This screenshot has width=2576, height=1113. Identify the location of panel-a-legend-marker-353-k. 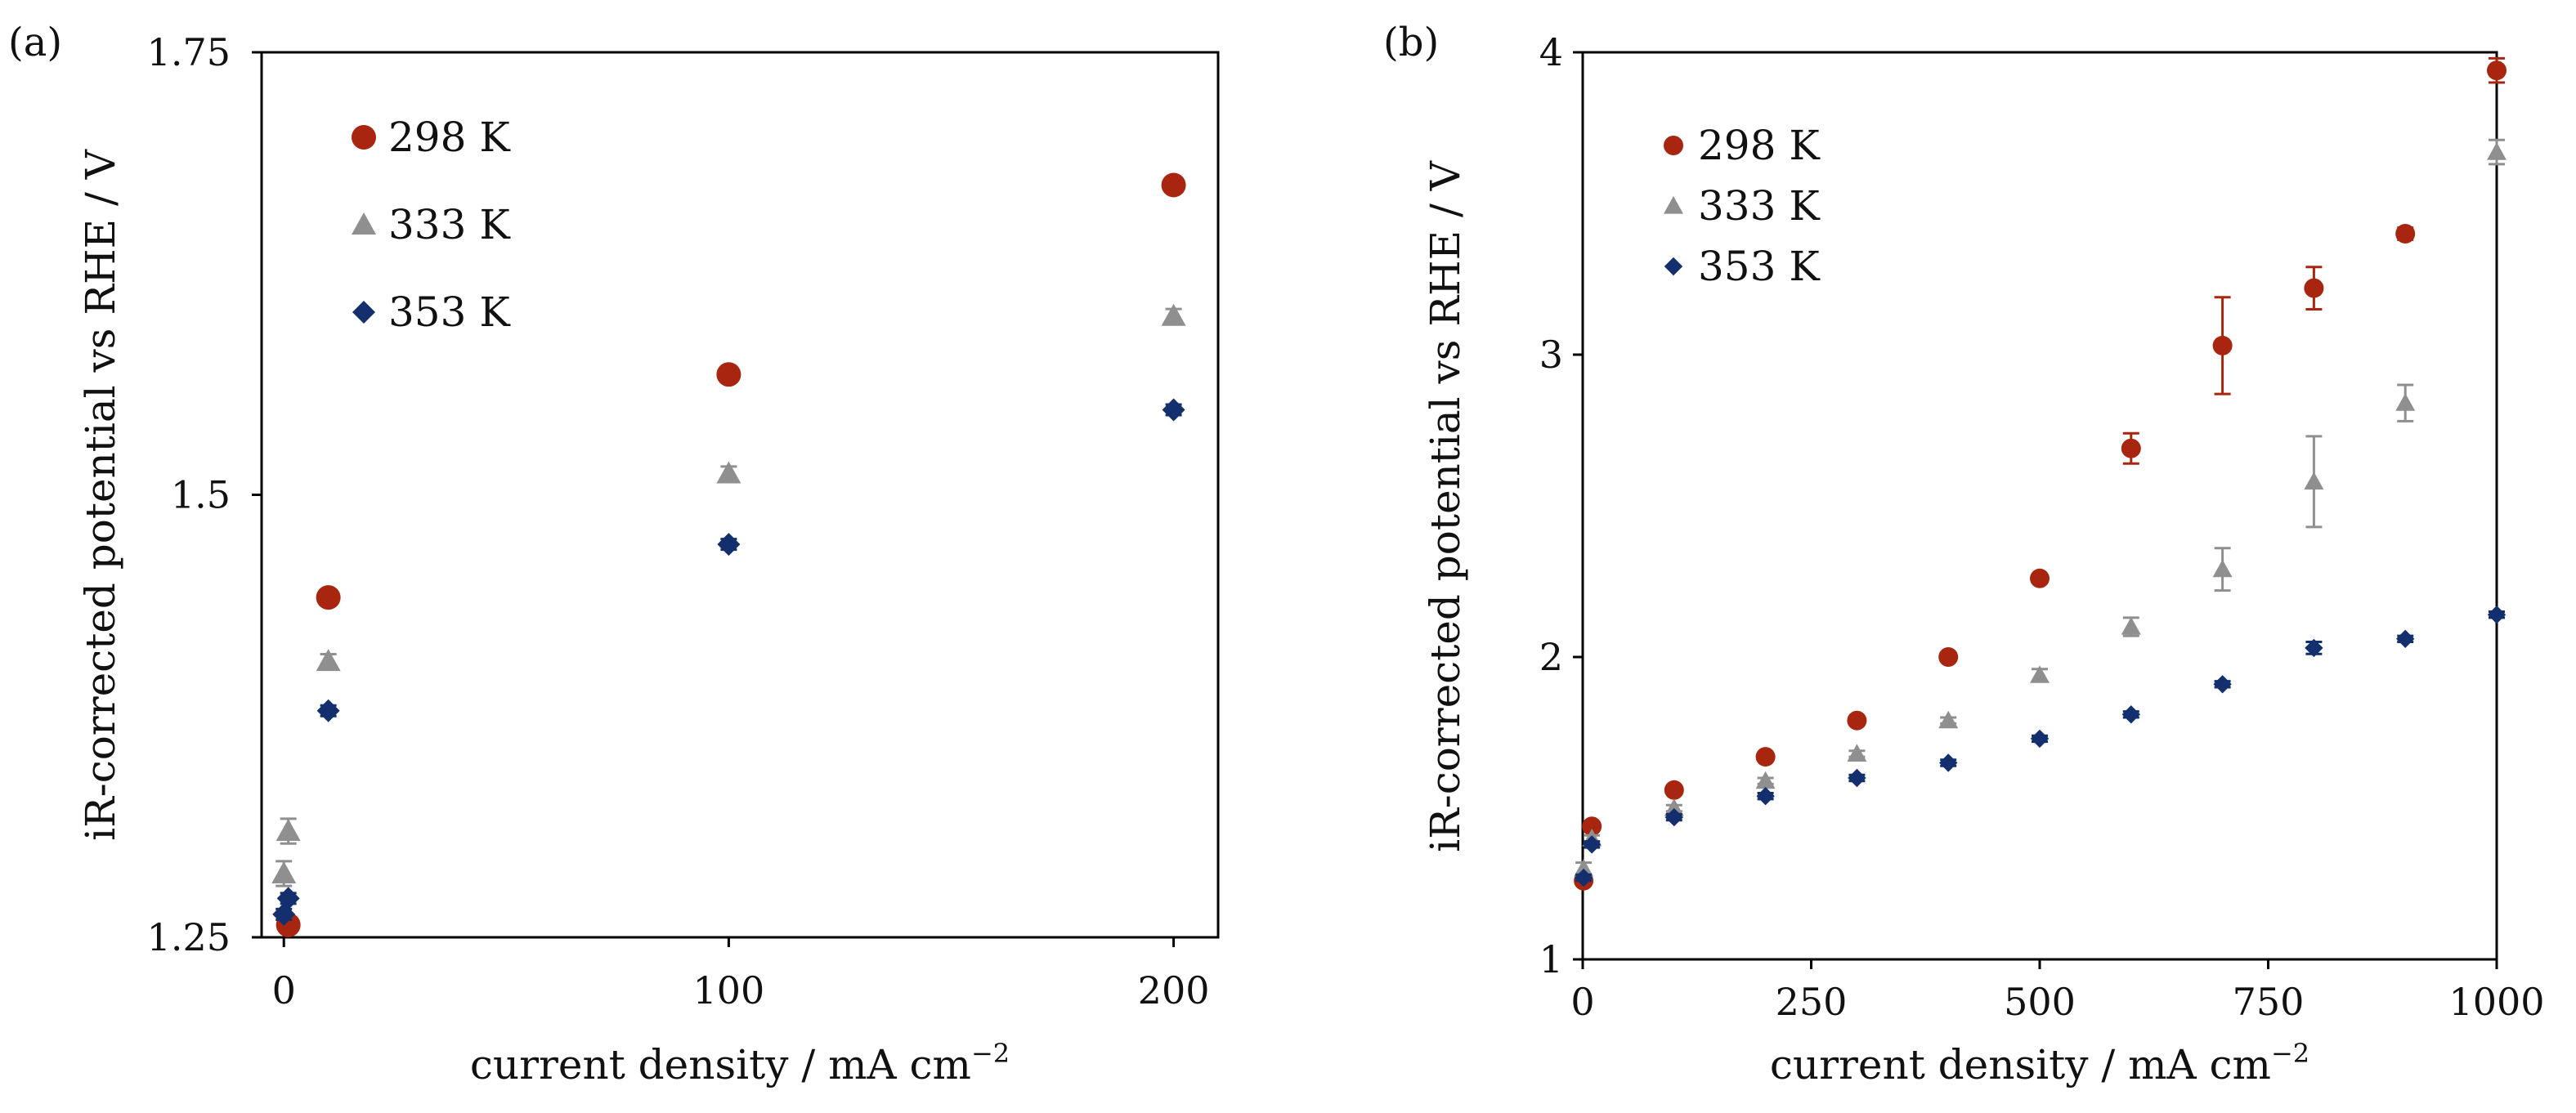
(363, 312).